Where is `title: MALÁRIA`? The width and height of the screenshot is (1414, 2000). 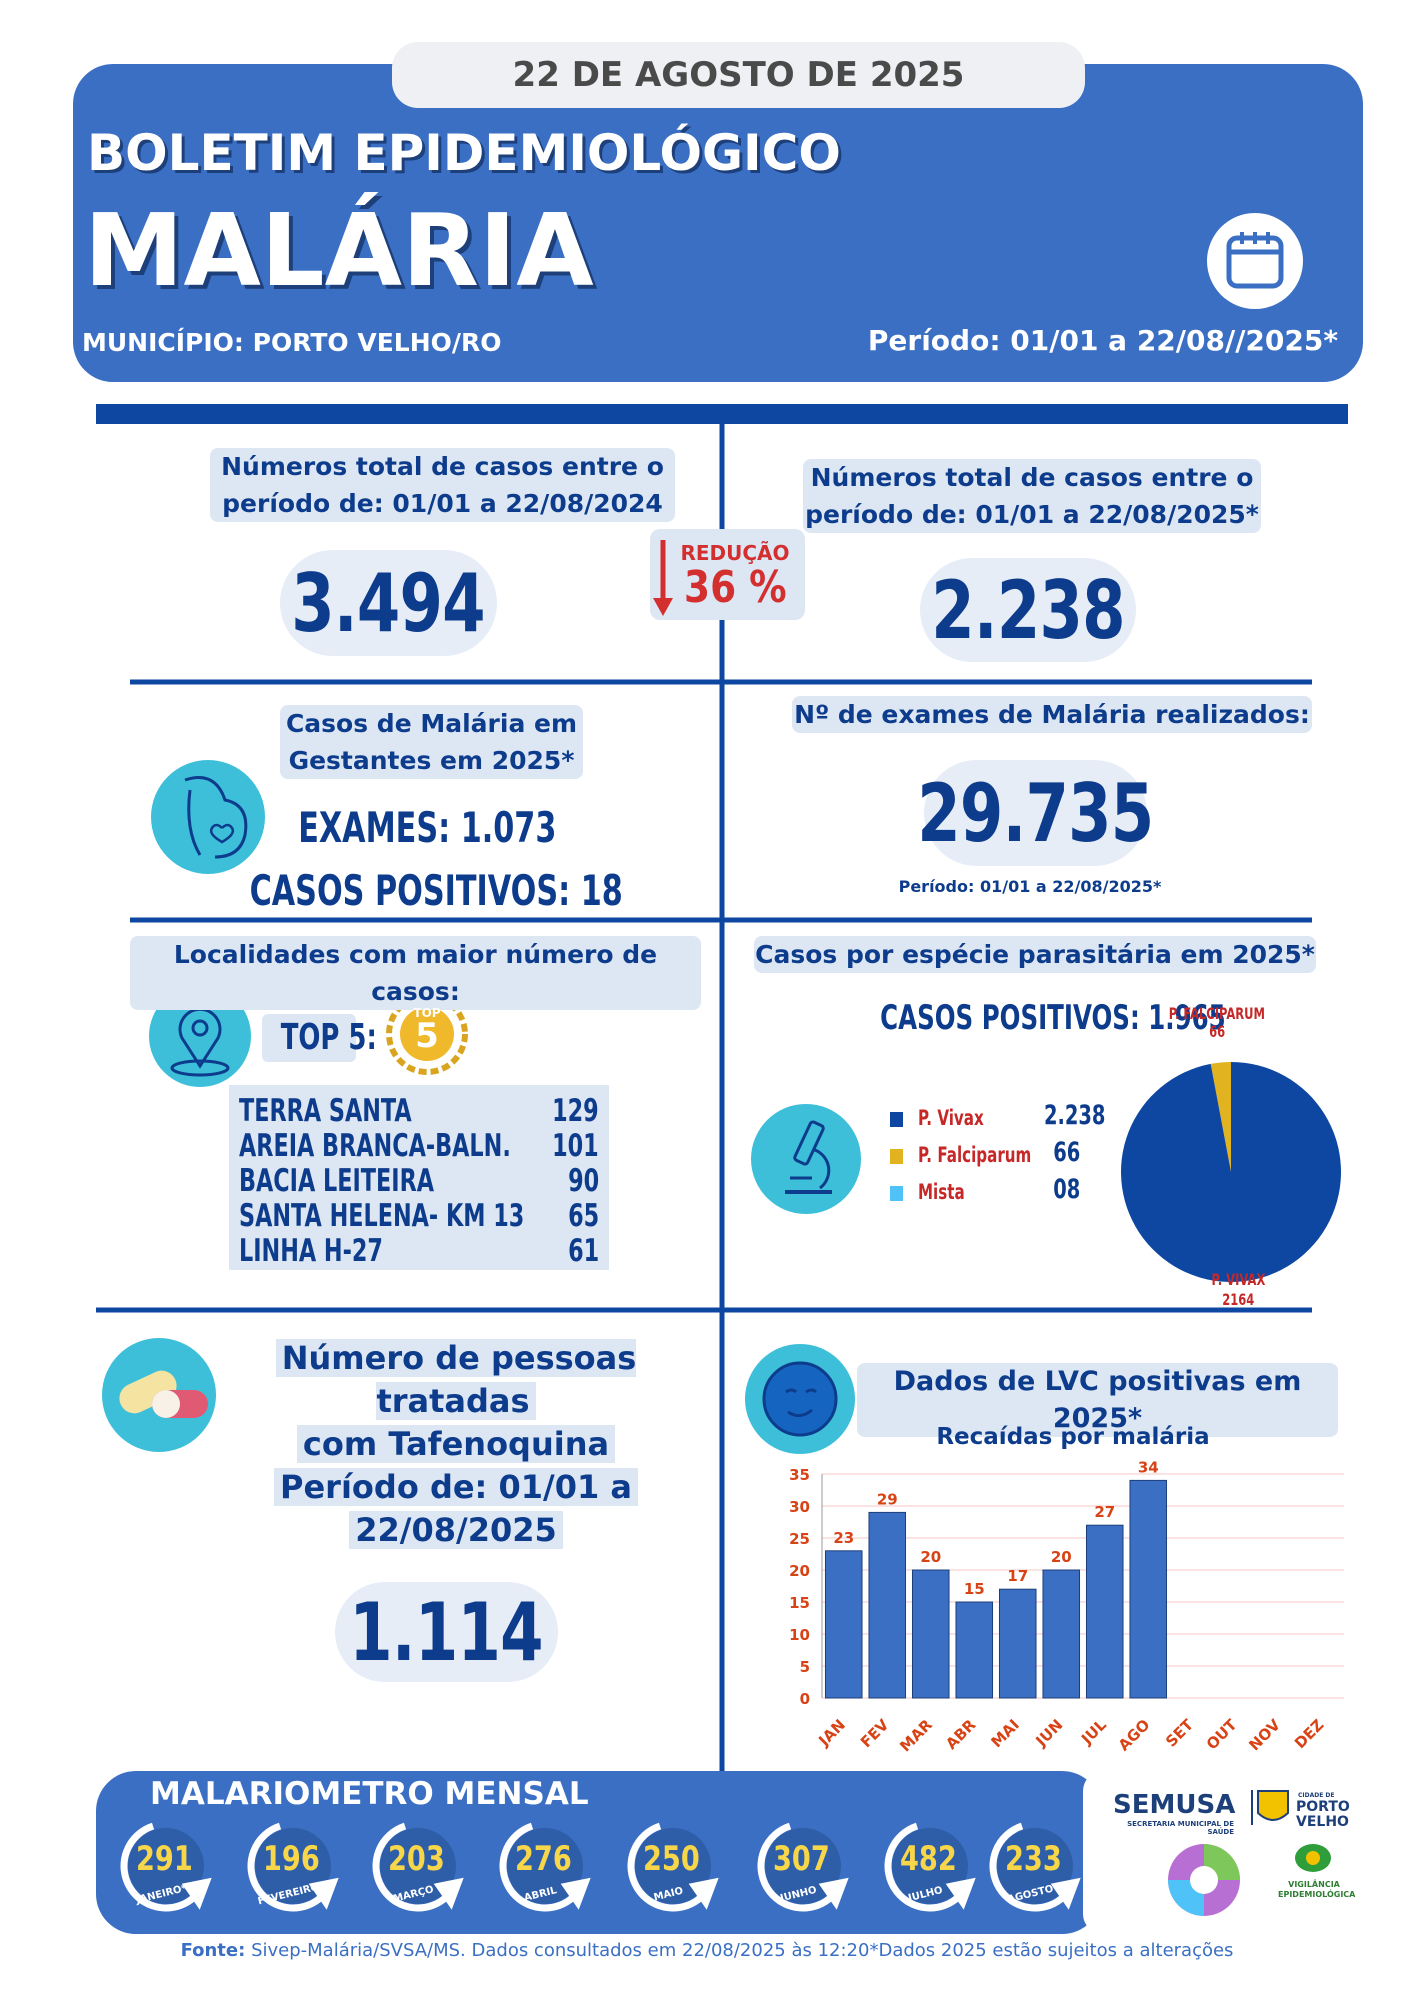
title: MALÁRIA is located at coordinates (339, 250).